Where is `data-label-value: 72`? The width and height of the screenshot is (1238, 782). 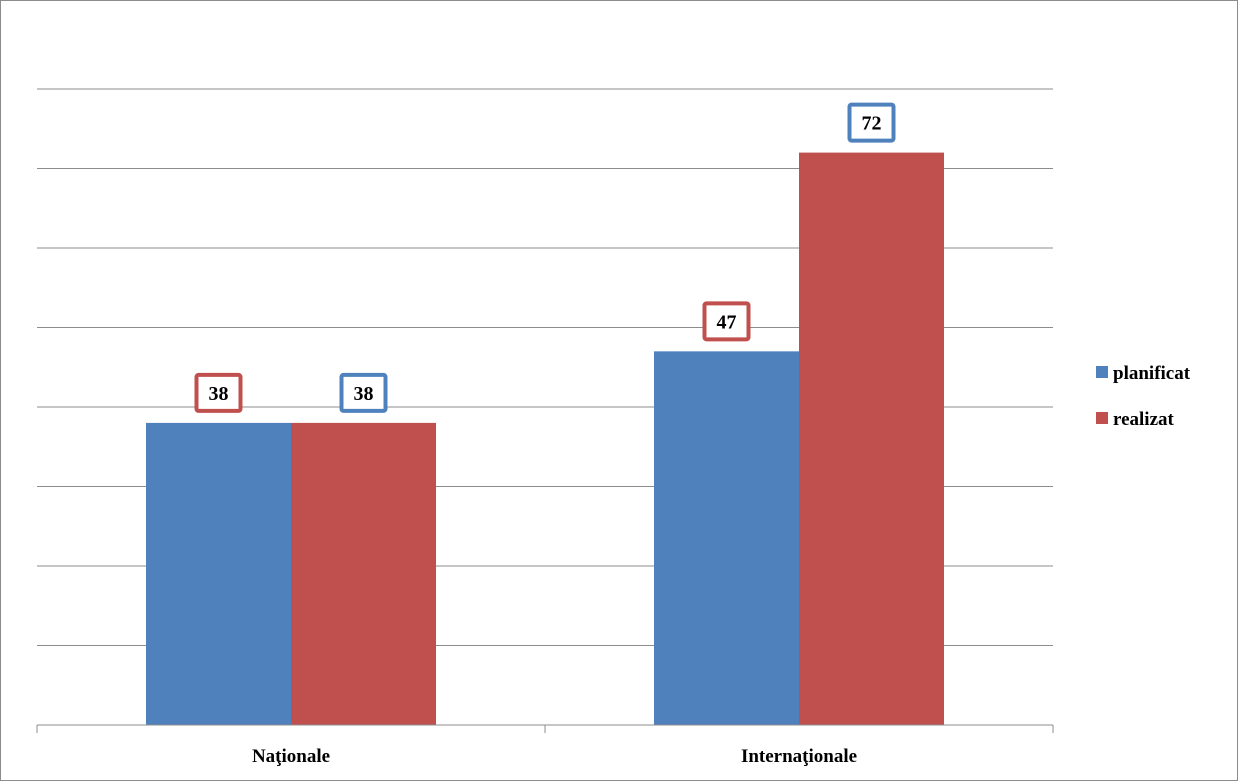
data-label-value: 72 is located at coordinates (872, 124).